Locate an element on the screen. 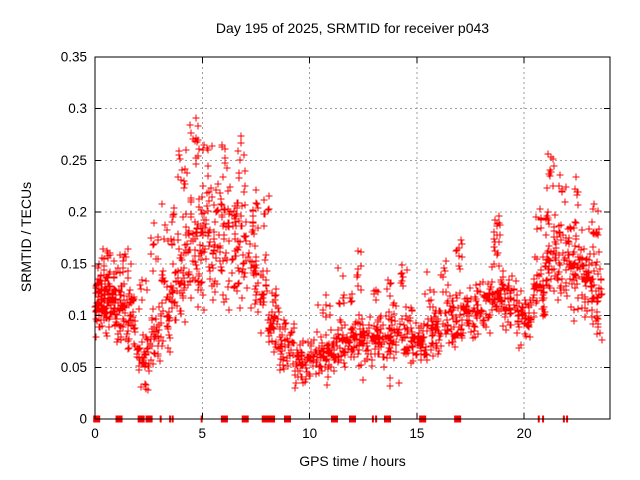 This screenshot has width=640, height=480. y-axis-label: SRMTID / TECUs is located at coordinates (26, 237).